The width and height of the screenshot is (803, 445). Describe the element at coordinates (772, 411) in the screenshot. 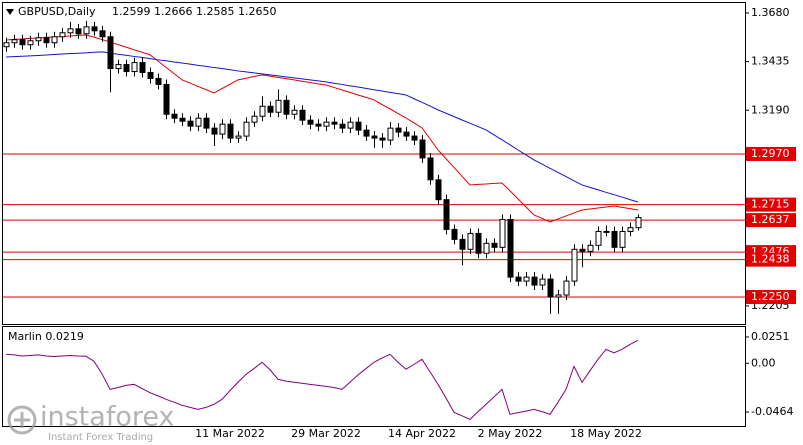

I see `y-tick-label: -0.0464` at that location.